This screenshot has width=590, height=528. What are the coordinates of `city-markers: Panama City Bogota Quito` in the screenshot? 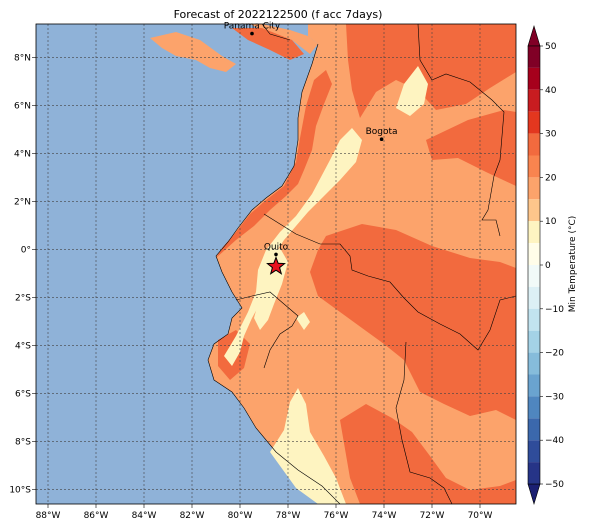 It's located at (311, 148).